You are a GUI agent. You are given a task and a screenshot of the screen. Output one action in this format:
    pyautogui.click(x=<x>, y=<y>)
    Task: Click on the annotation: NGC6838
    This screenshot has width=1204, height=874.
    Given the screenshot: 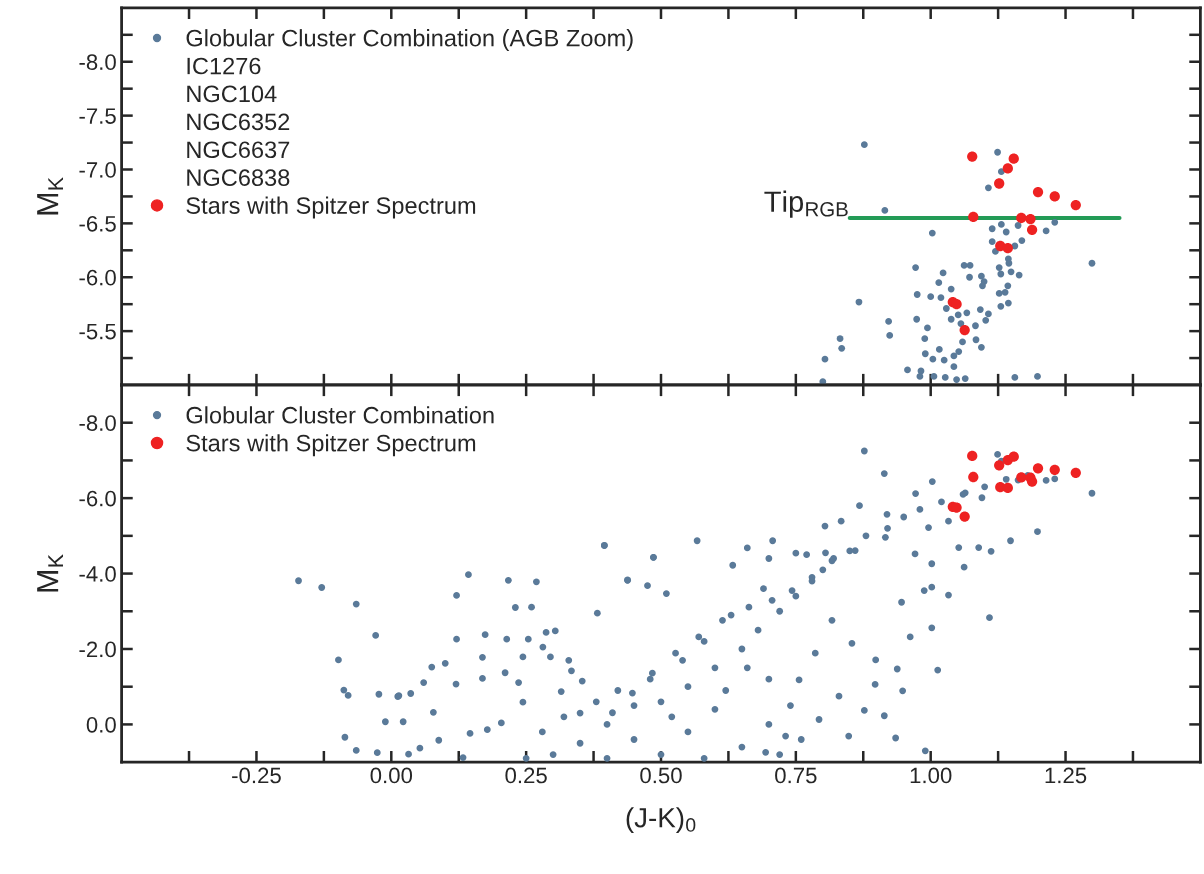 What is the action you would take?
    pyautogui.click(x=238, y=178)
    